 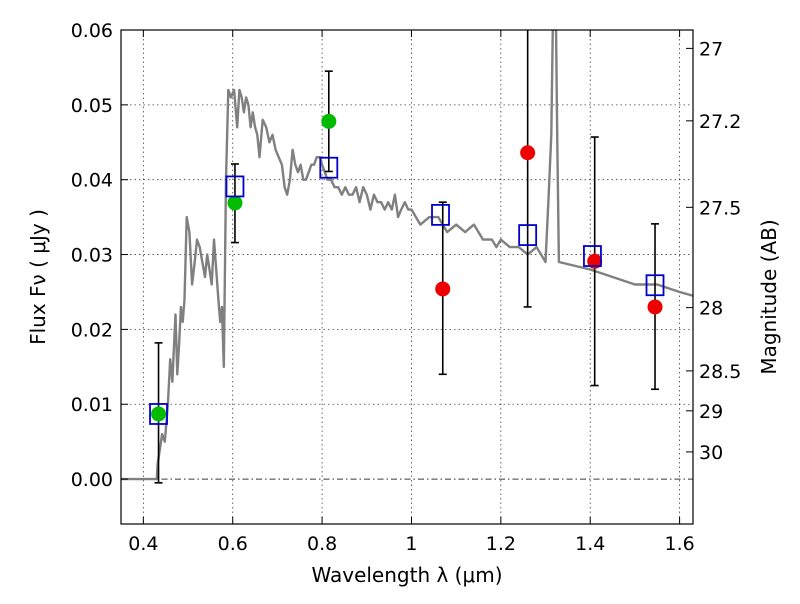 What do you see at coordinates (590, 544) in the screenshot?
I see `x-tick-label: 1.4` at bounding box center [590, 544].